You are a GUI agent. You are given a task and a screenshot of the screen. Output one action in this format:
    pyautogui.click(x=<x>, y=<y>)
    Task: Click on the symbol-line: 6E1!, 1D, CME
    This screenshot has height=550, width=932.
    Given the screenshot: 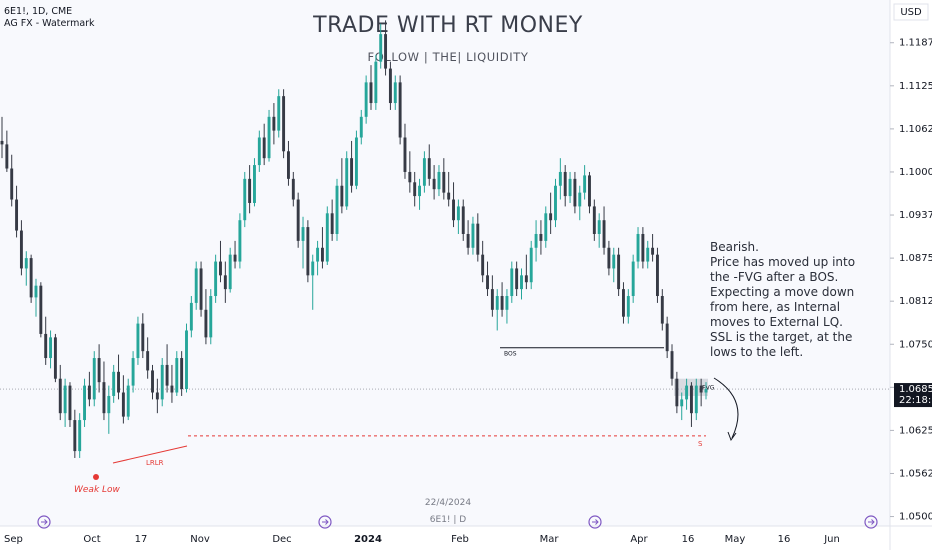 What is the action you would take?
    pyautogui.click(x=38, y=11)
    